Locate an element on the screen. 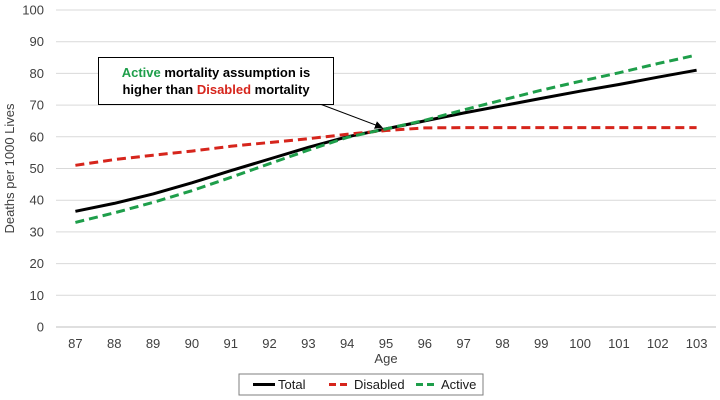 This screenshot has height=400, width=720. legend-label-active: Active is located at coordinates (458, 384).